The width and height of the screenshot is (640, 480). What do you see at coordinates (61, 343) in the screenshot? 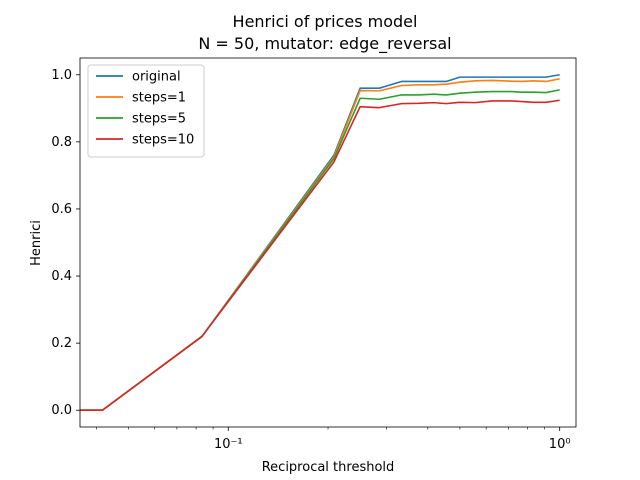
I see `y-tick-label: 0.2` at bounding box center [61, 343].